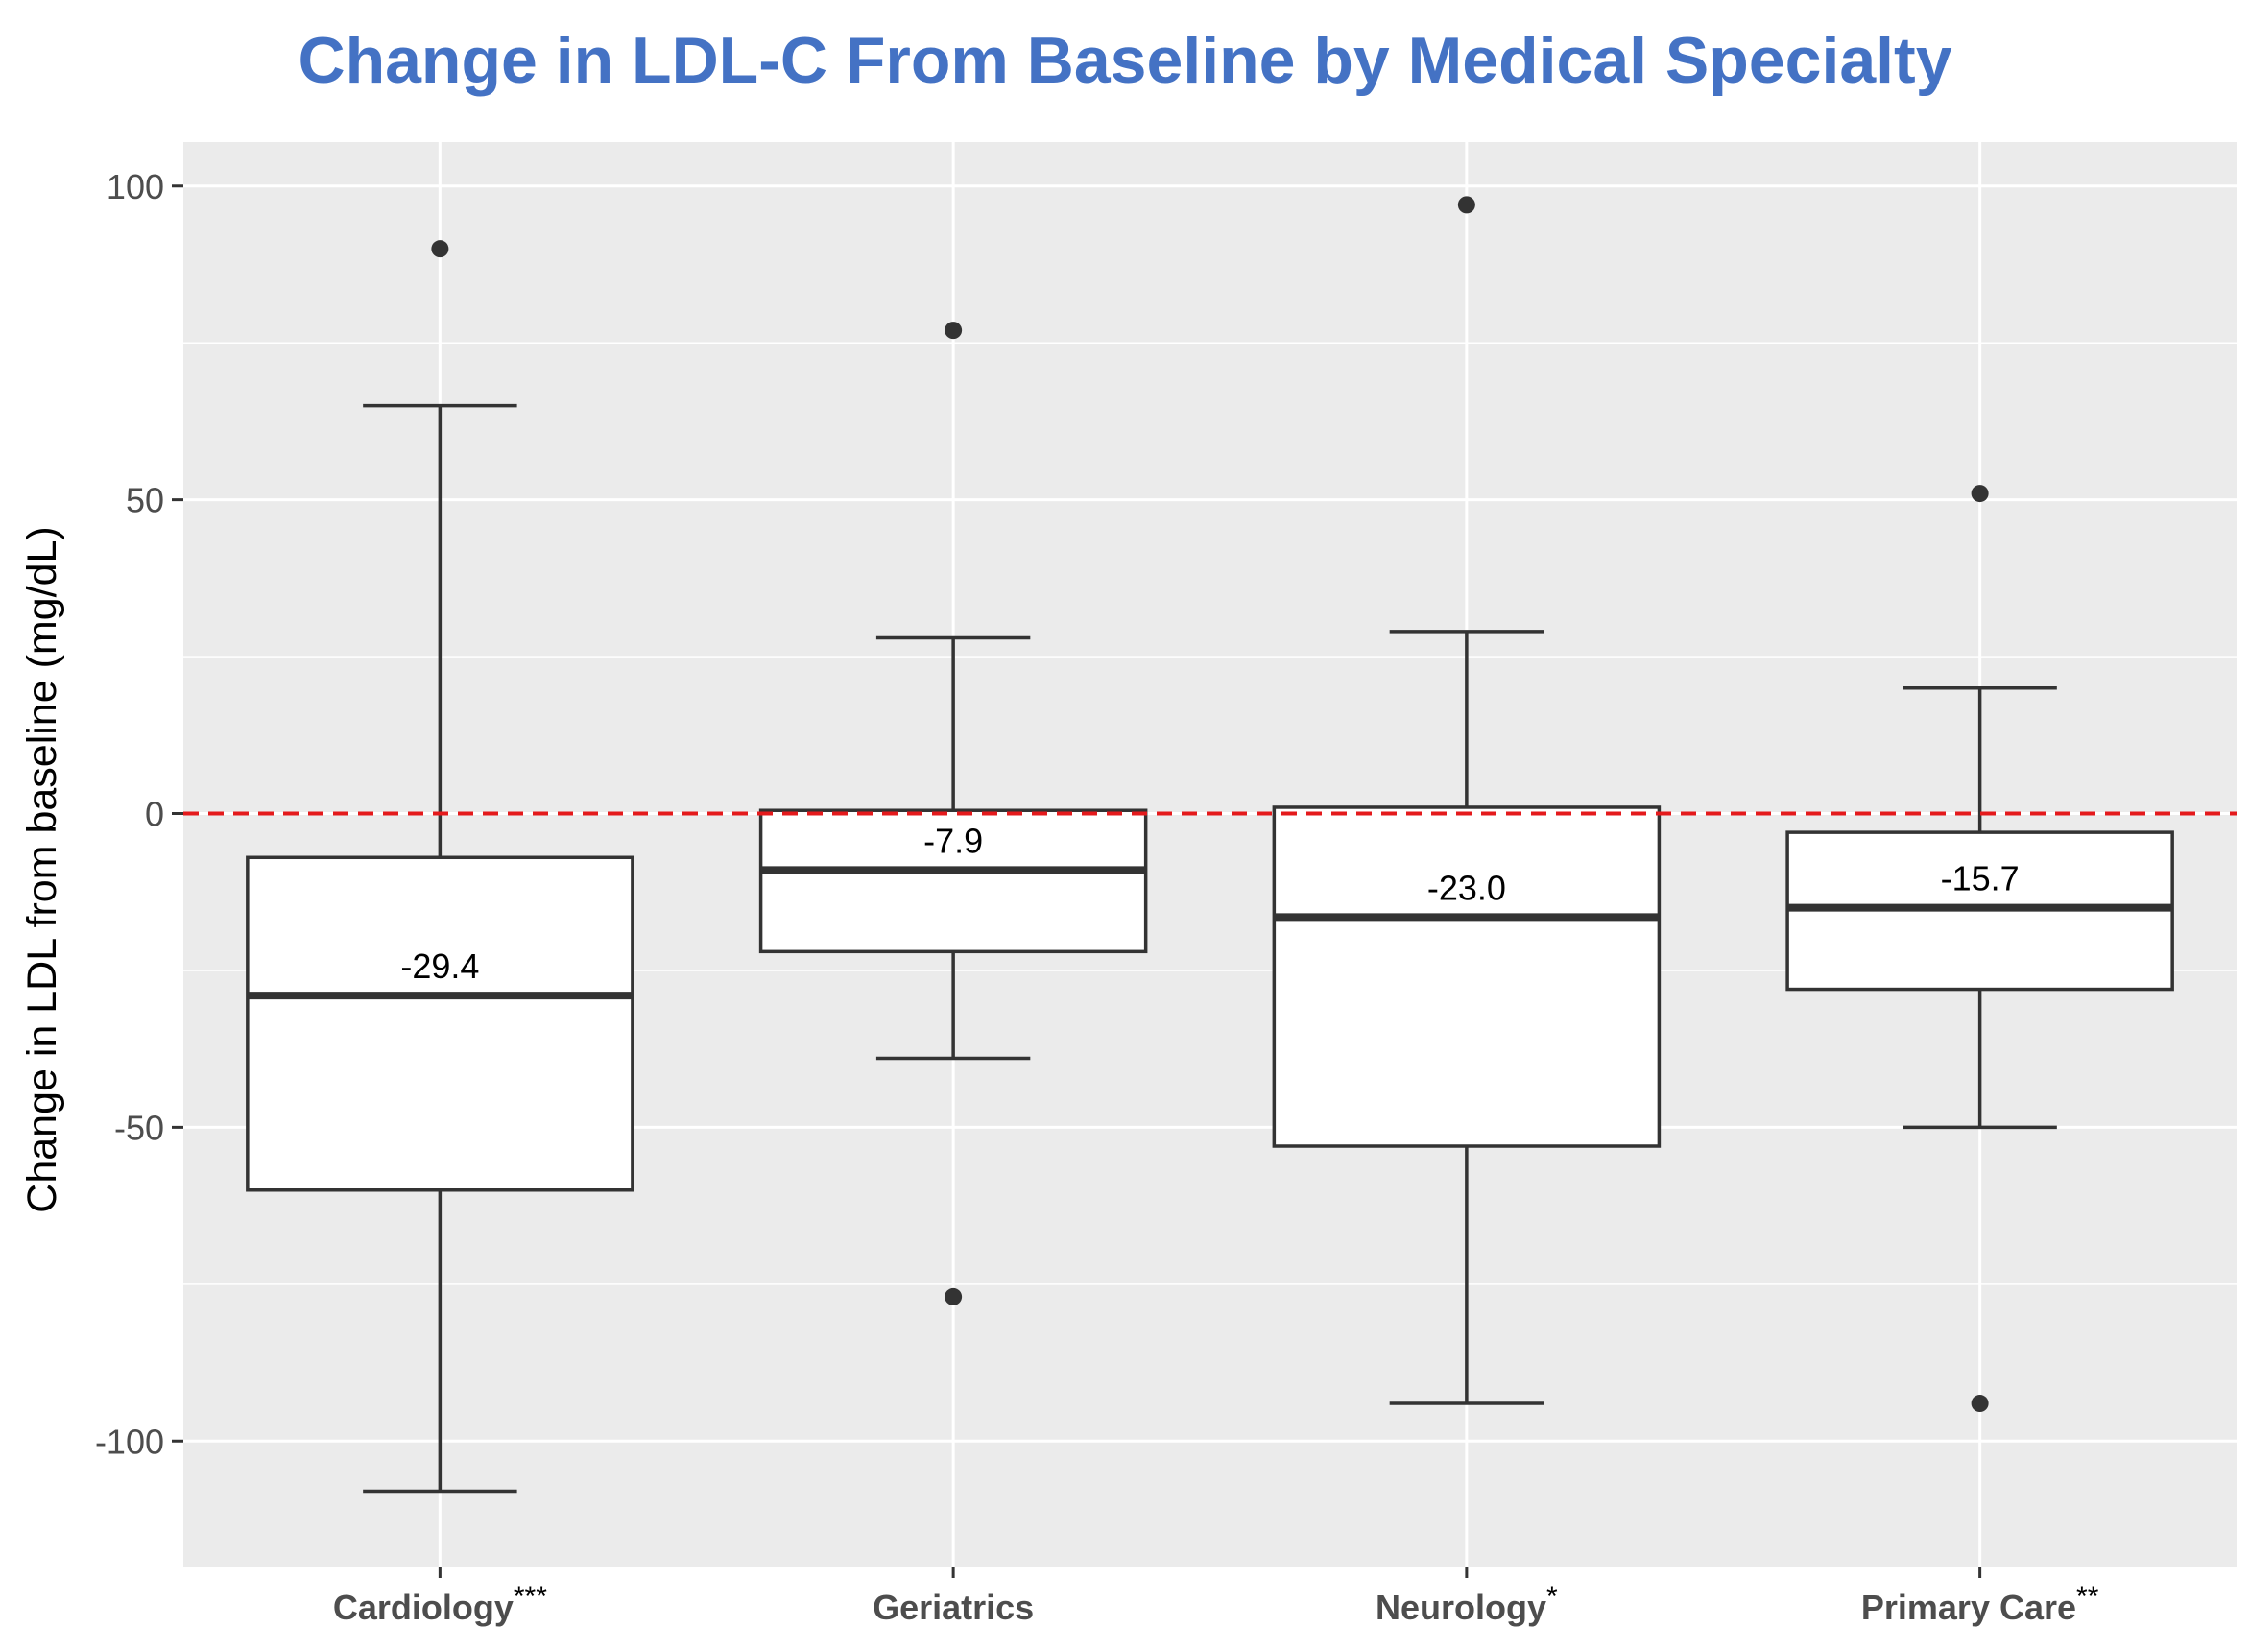 The width and height of the screenshot is (2250, 1652). What do you see at coordinates (1980, 1604) in the screenshot?
I see `x-tick-label: Primary Care**` at bounding box center [1980, 1604].